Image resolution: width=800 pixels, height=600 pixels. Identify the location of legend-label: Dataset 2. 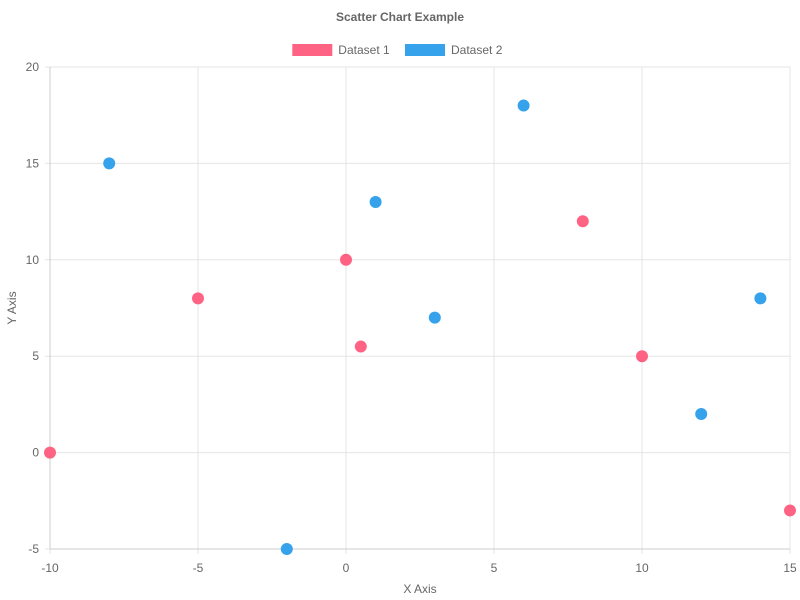
(477, 50).